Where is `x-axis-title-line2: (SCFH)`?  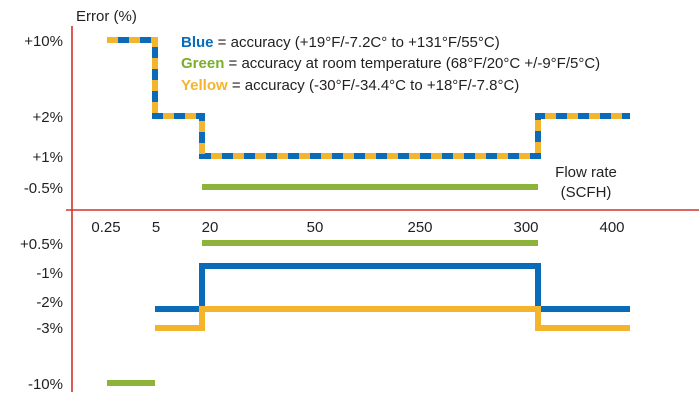 x-axis-title-line2: (SCFH) is located at coordinates (586, 192).